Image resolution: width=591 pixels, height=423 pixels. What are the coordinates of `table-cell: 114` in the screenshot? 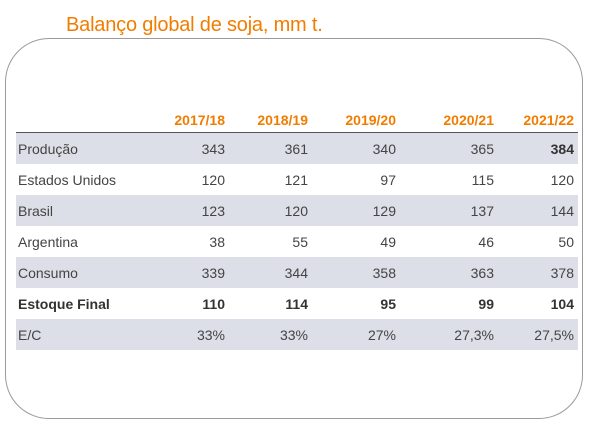 It's located at (296, 303).